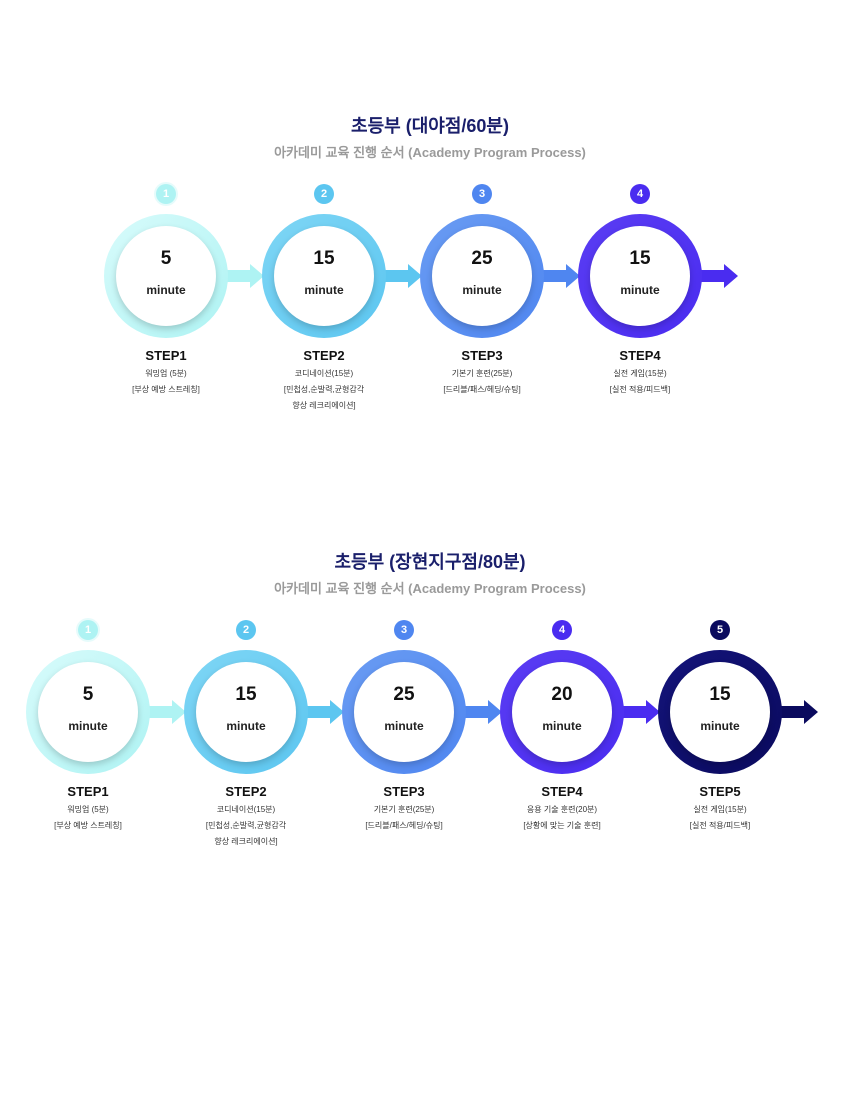  I want to click on duration-circle: 20 minute, so click(562, 712).